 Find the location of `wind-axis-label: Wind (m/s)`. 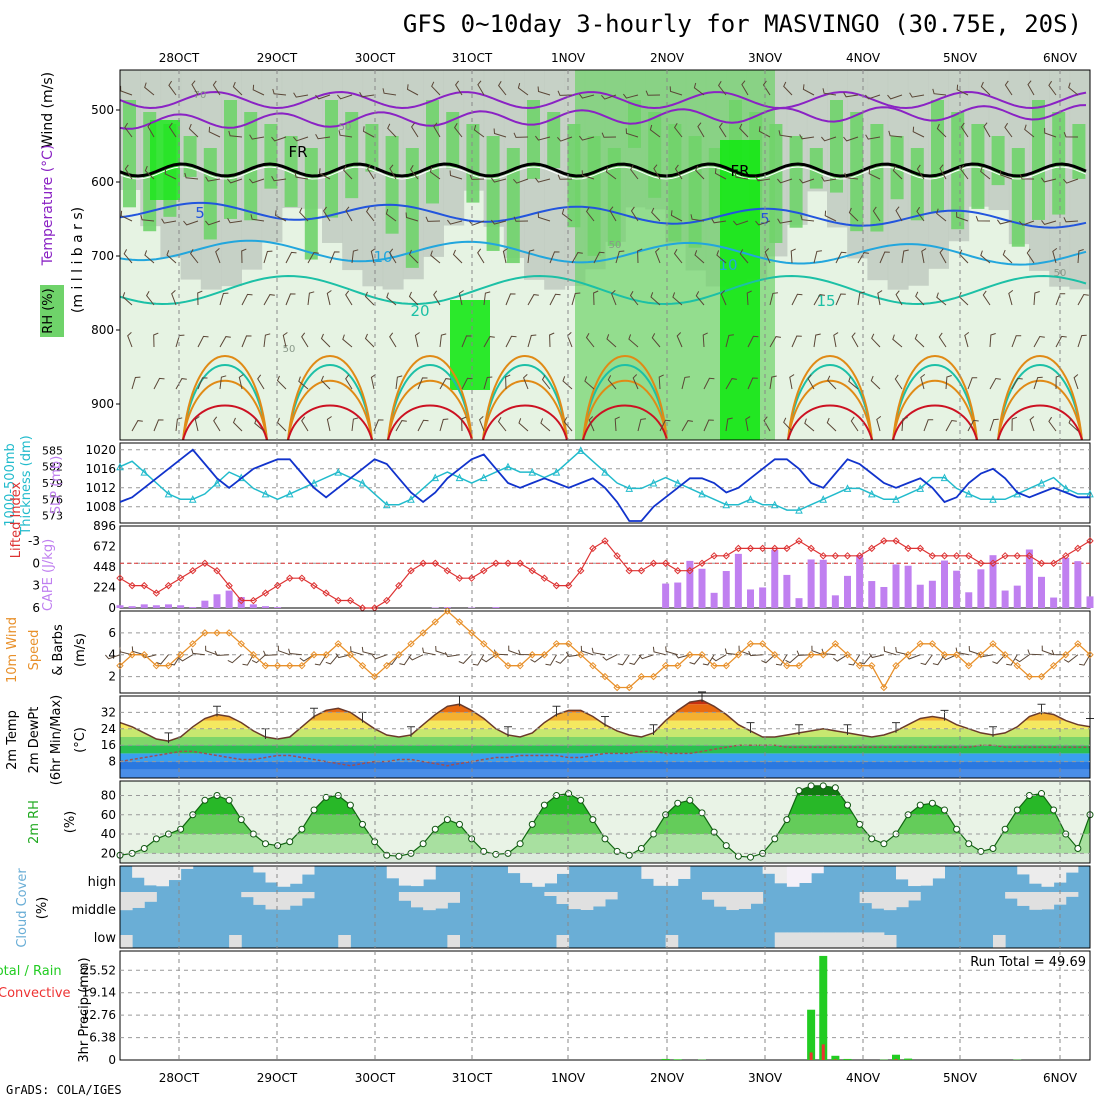

wind-axis-label: Wind (m/s) is located at coordinates (48, 110).